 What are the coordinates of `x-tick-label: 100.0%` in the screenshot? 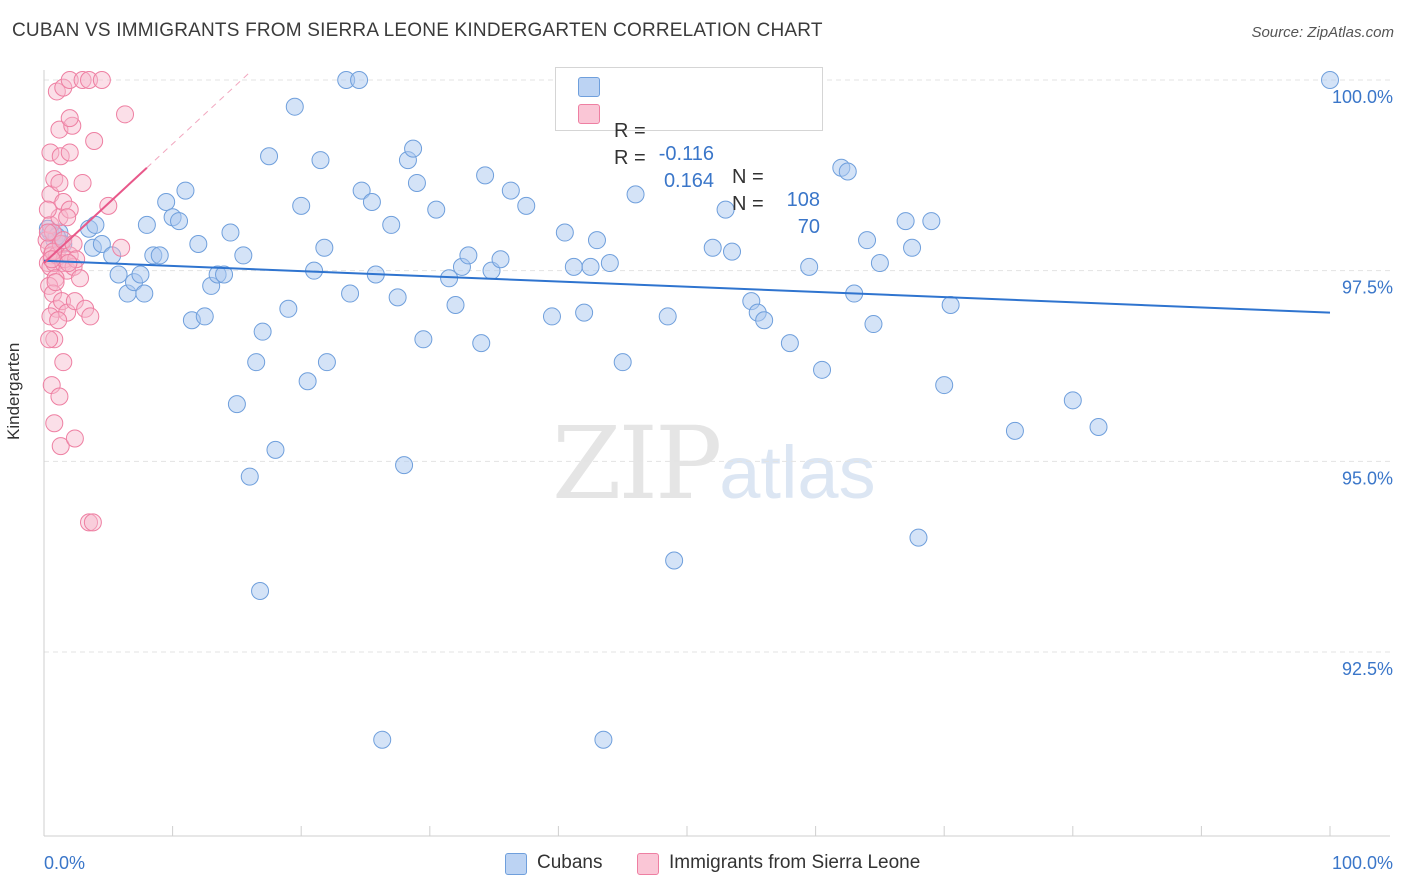 It's located at (1362, 863).